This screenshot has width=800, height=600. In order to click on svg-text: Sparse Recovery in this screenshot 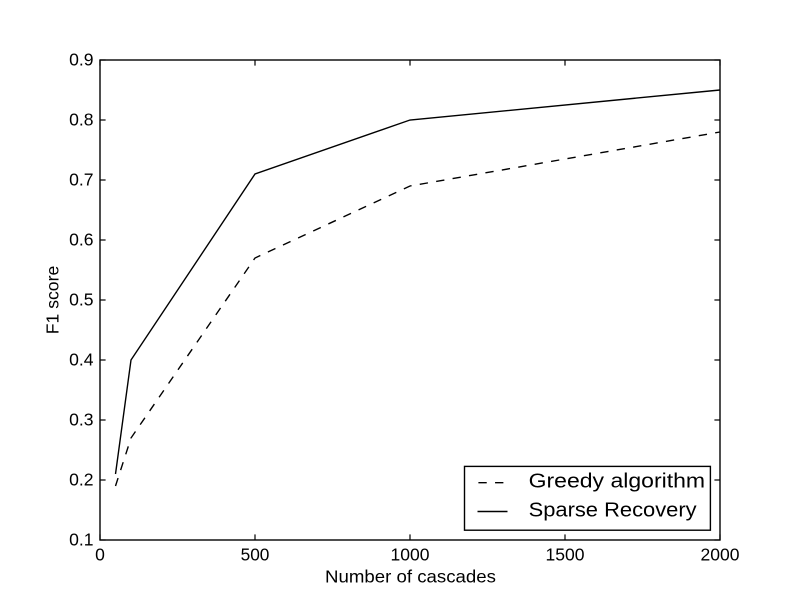, I will do `click(613, 510)`.